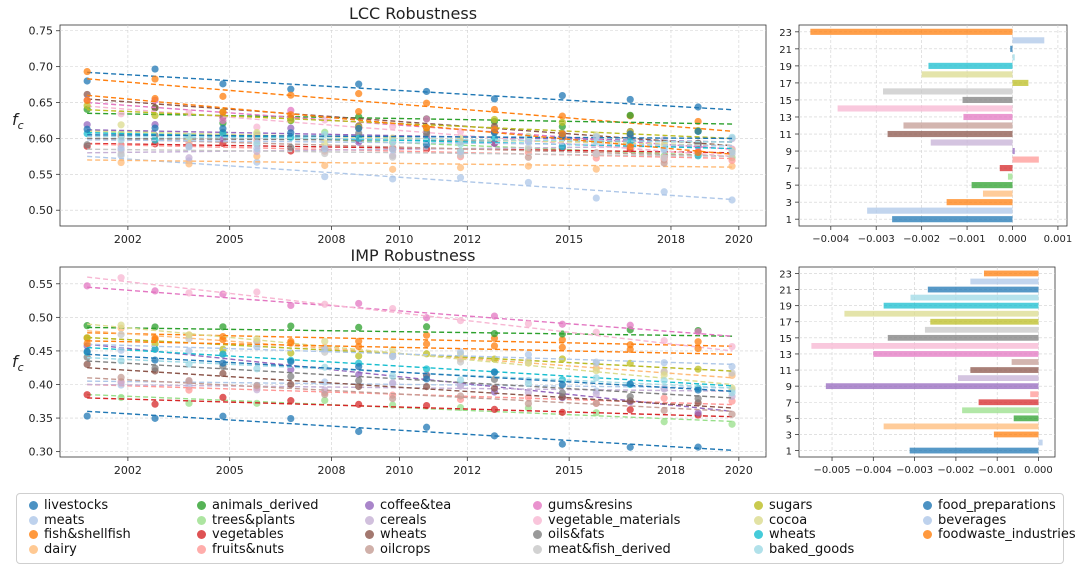  What do you see at coordinates (41, 138) in the screenshot?
I see `y-tick-label: 0.60` at bounding box center [41, 138].